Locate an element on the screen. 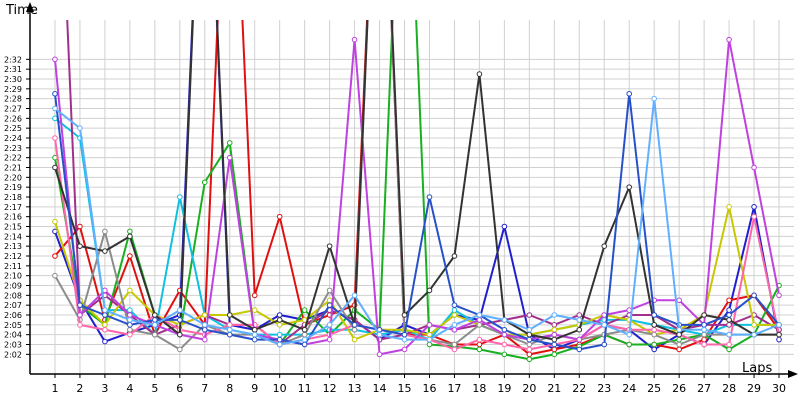 The width and height of the screenshot is (800, 400). y-tick-label: 2:06 is located at coordinates (13, 315).